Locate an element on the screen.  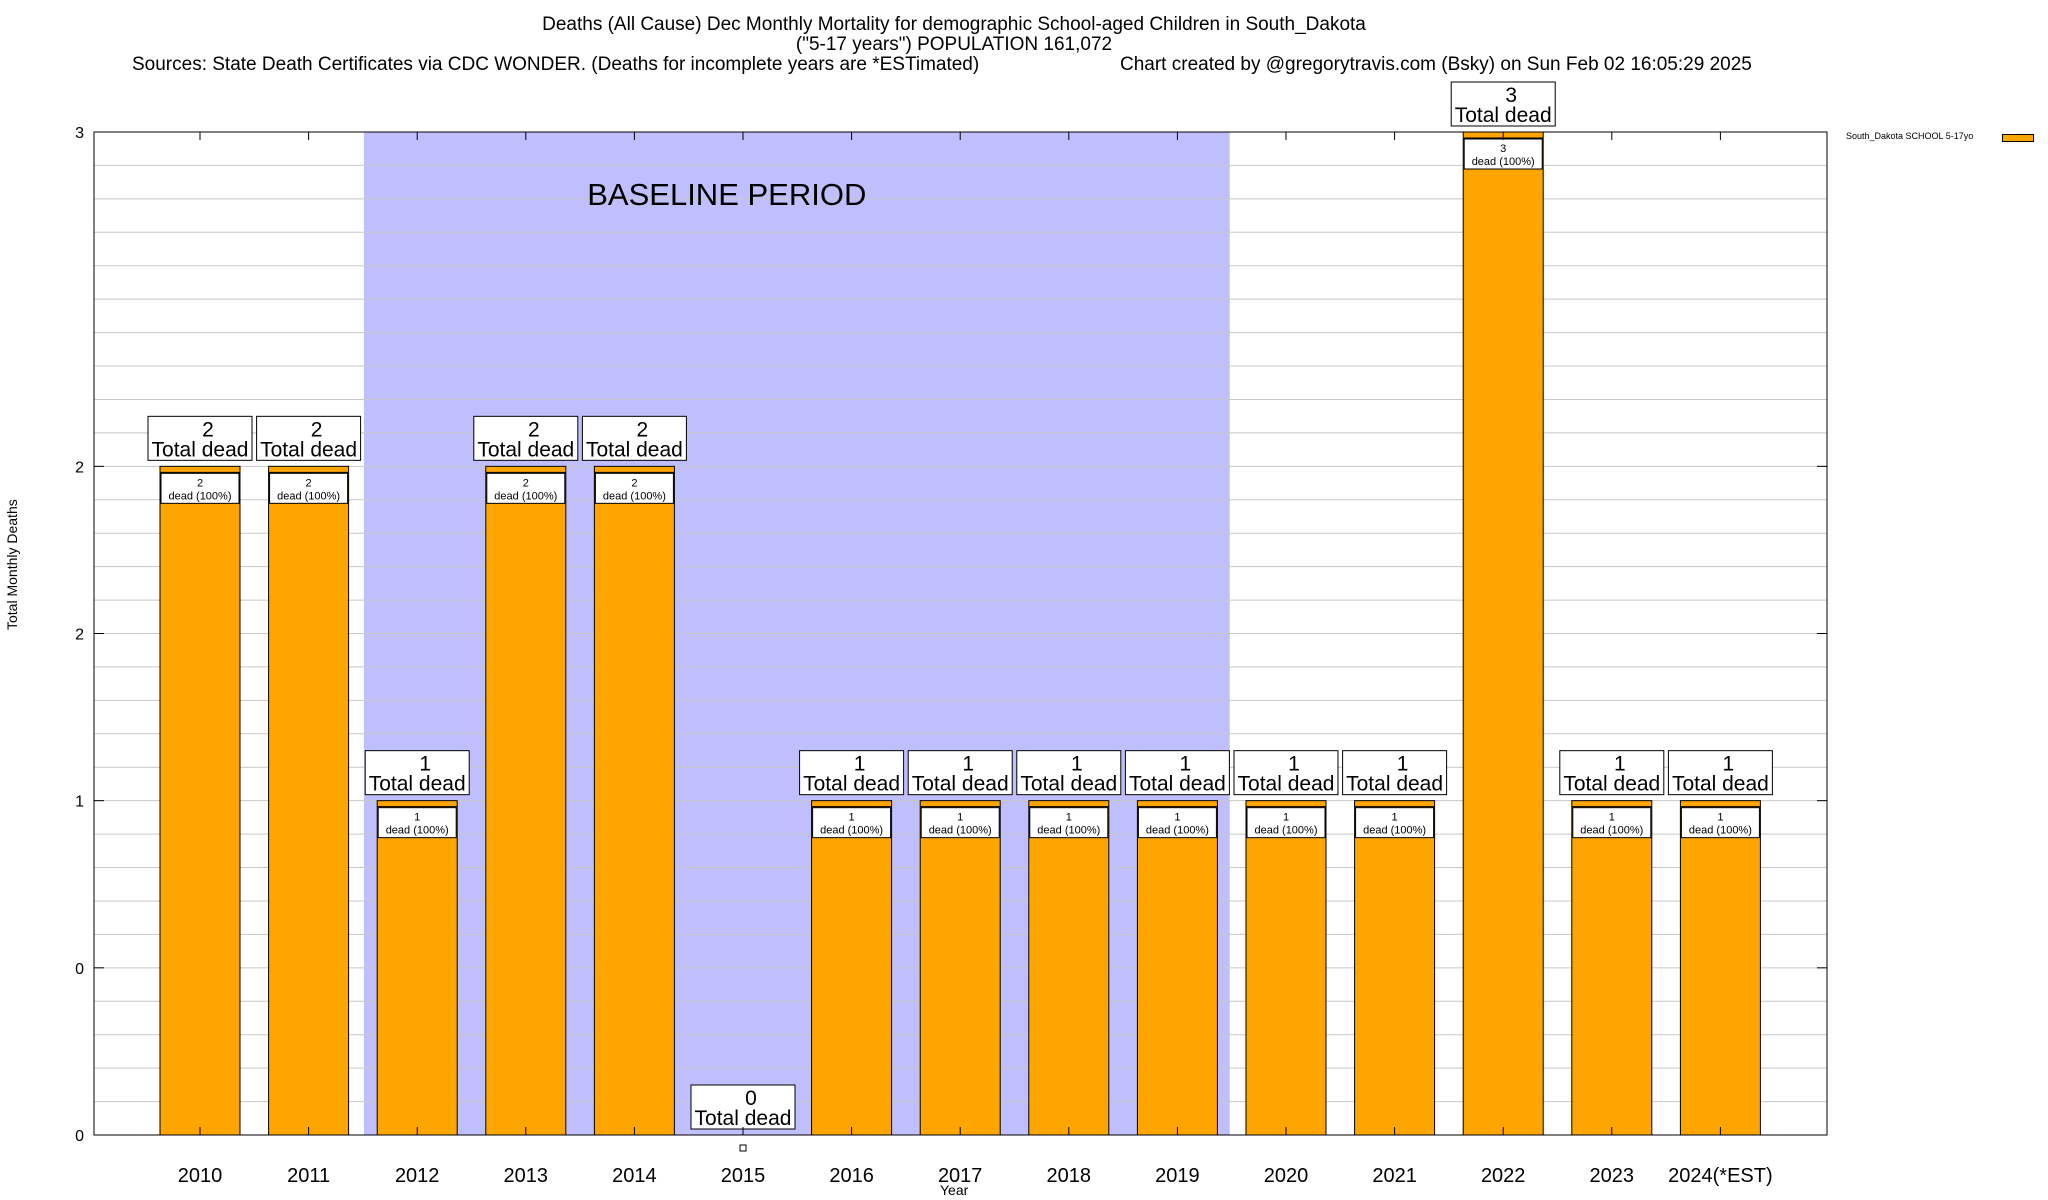
x-tick-label: 2018 is located at coordinates (1069, 1176).